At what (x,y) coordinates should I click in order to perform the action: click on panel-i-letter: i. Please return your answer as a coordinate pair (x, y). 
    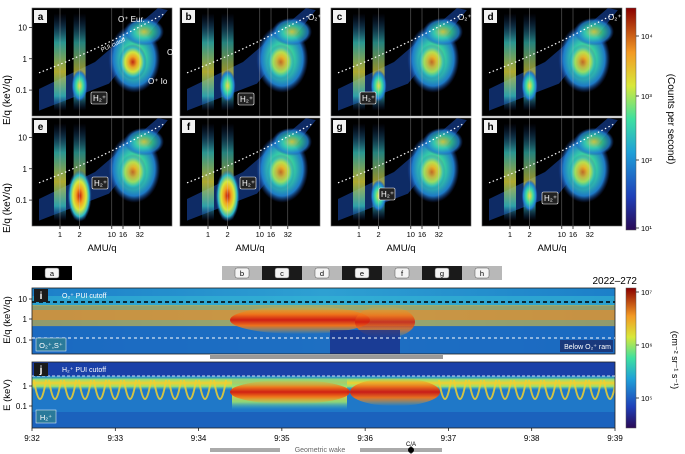
    Looking at the image, I should click on (41, 296).